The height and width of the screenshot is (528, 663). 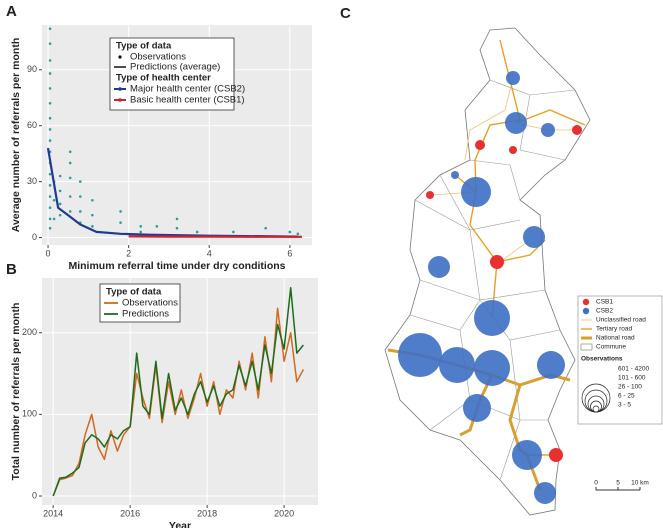 What do you see at coordinates (209, 253) in the screenshot?
I see `x-tick-label: 4` at bounding box center [209, 253].